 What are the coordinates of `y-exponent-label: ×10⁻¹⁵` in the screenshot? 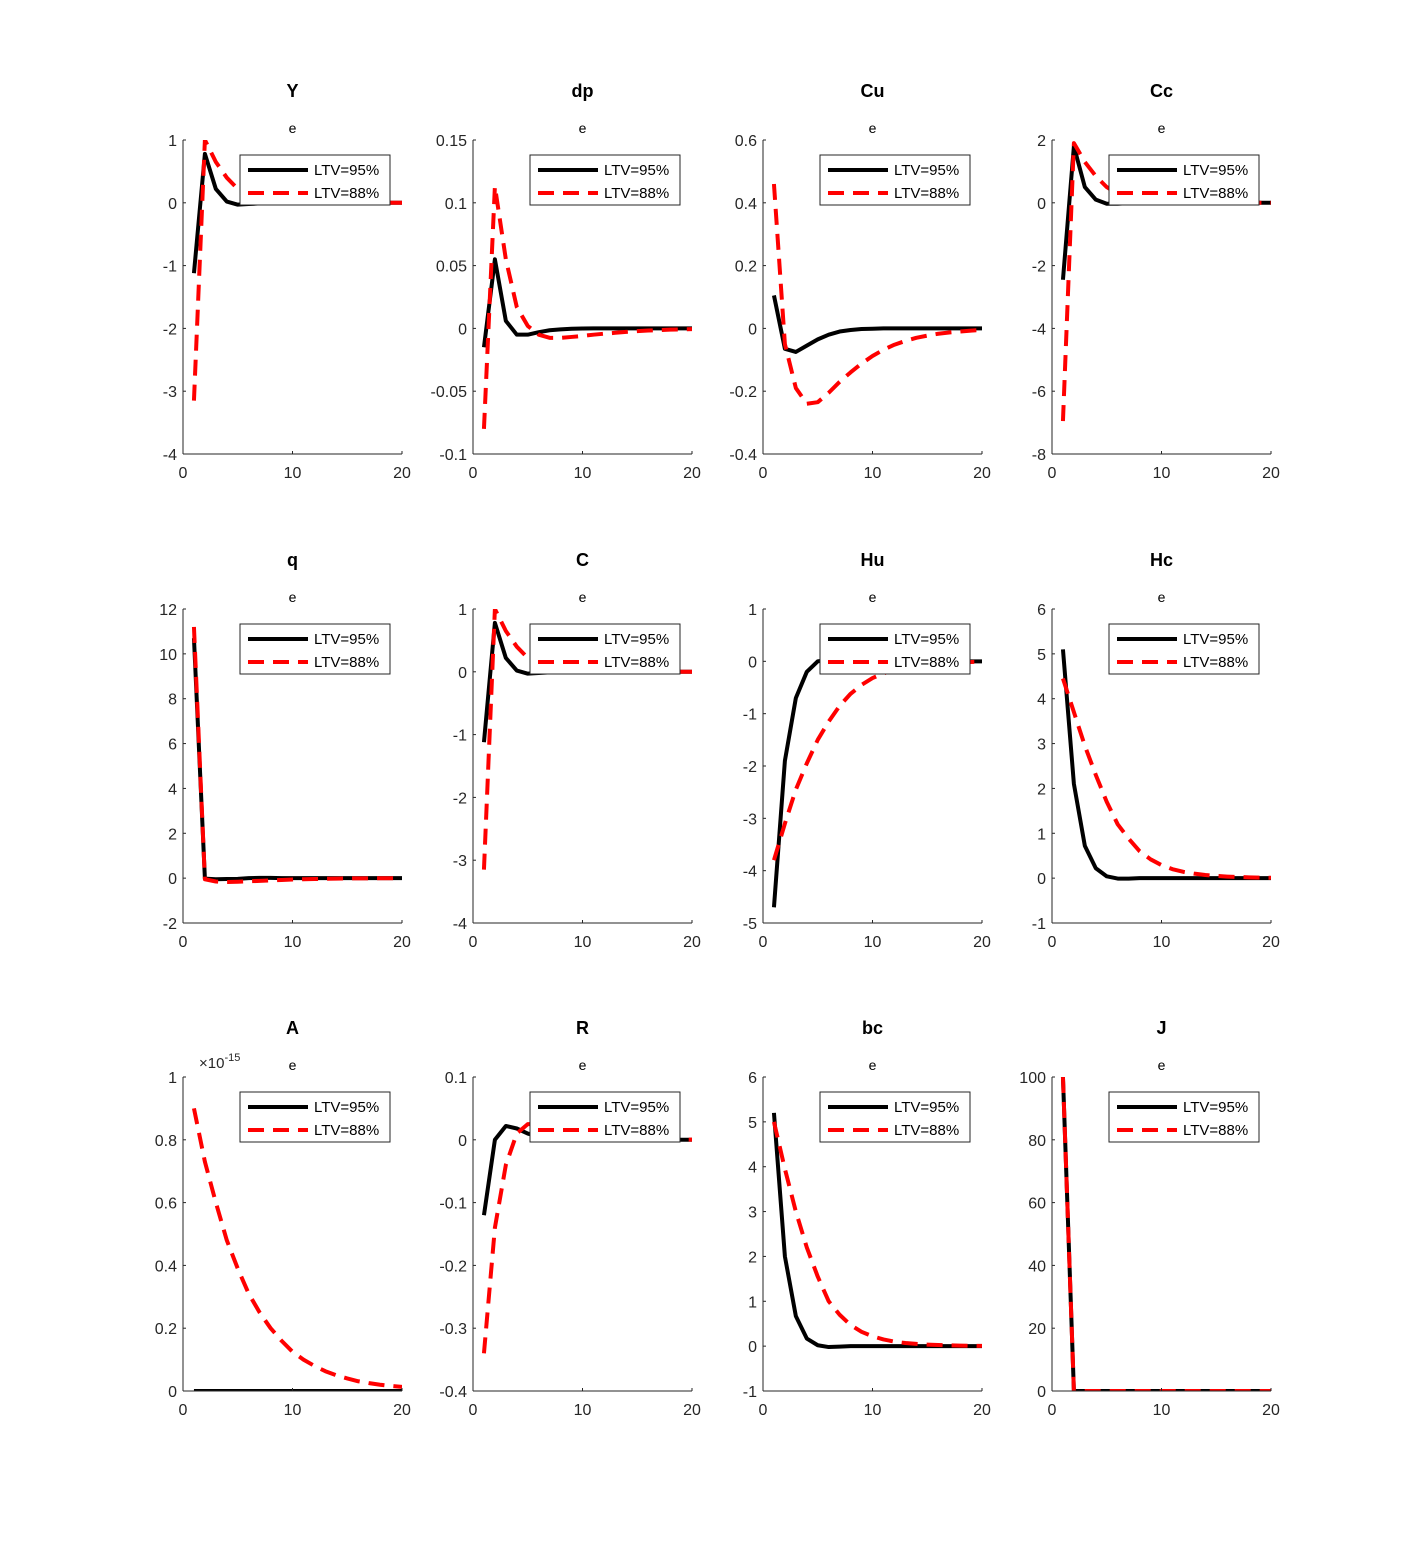 It's located at (219, 1062).